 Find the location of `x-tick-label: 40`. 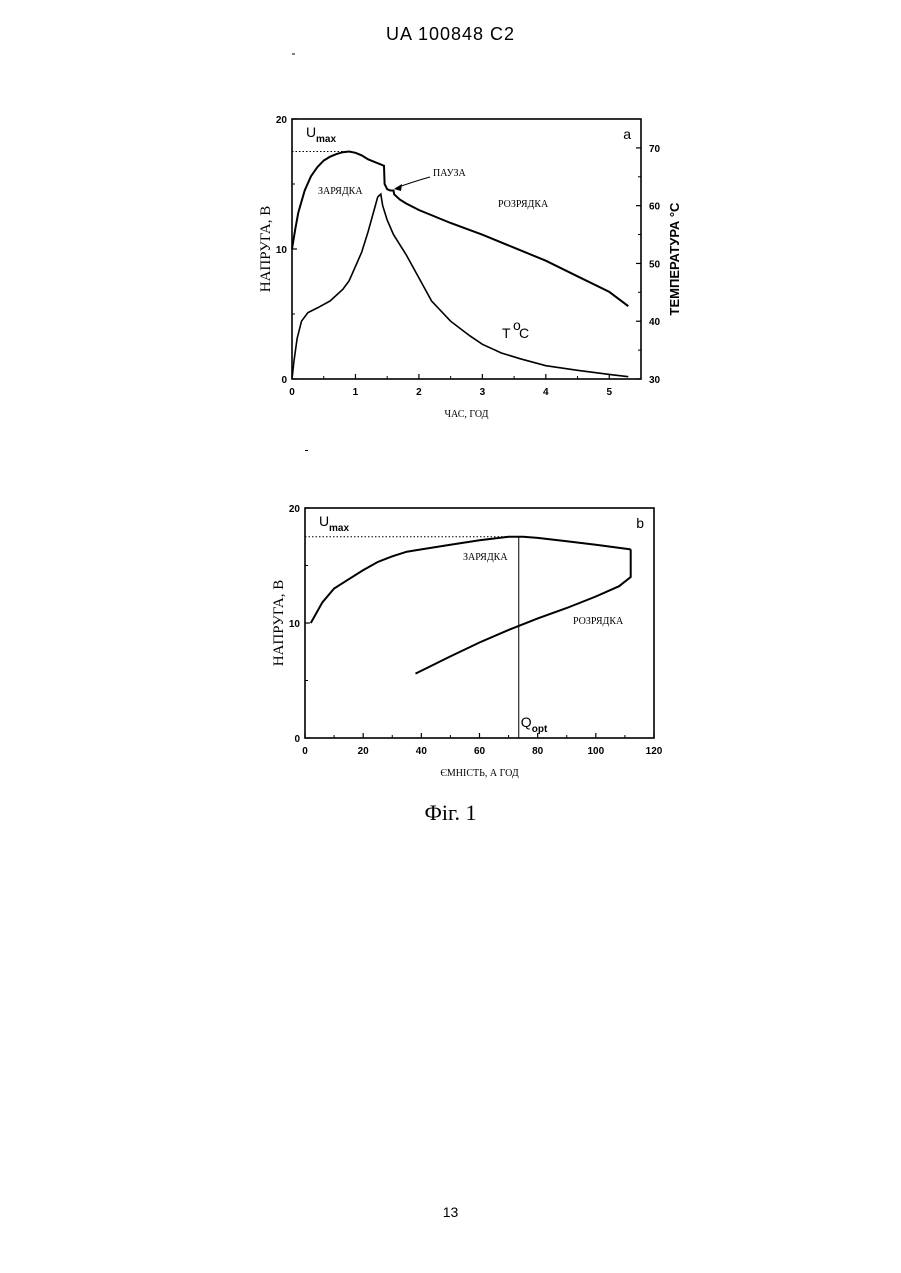

x-tick-label: 40 is located at coordinates (422, 751).